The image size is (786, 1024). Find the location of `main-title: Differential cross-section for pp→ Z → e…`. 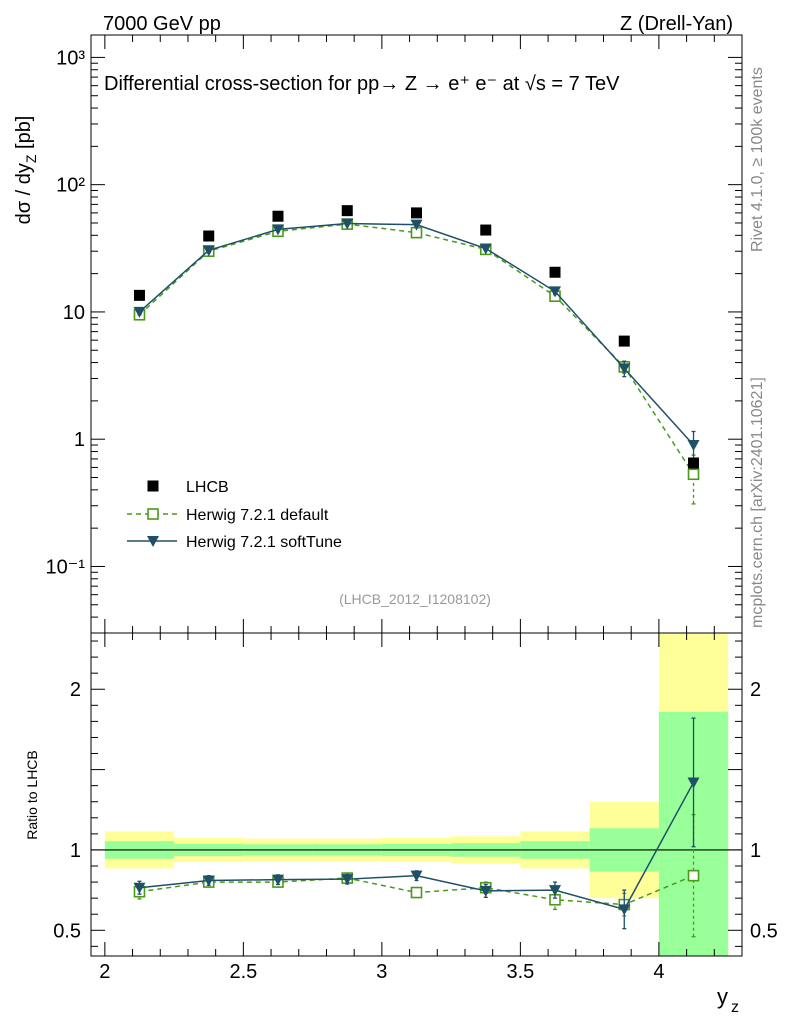

main-title: Differential cross-section for pp→ Z → e… is located at coordinates (362, 84).